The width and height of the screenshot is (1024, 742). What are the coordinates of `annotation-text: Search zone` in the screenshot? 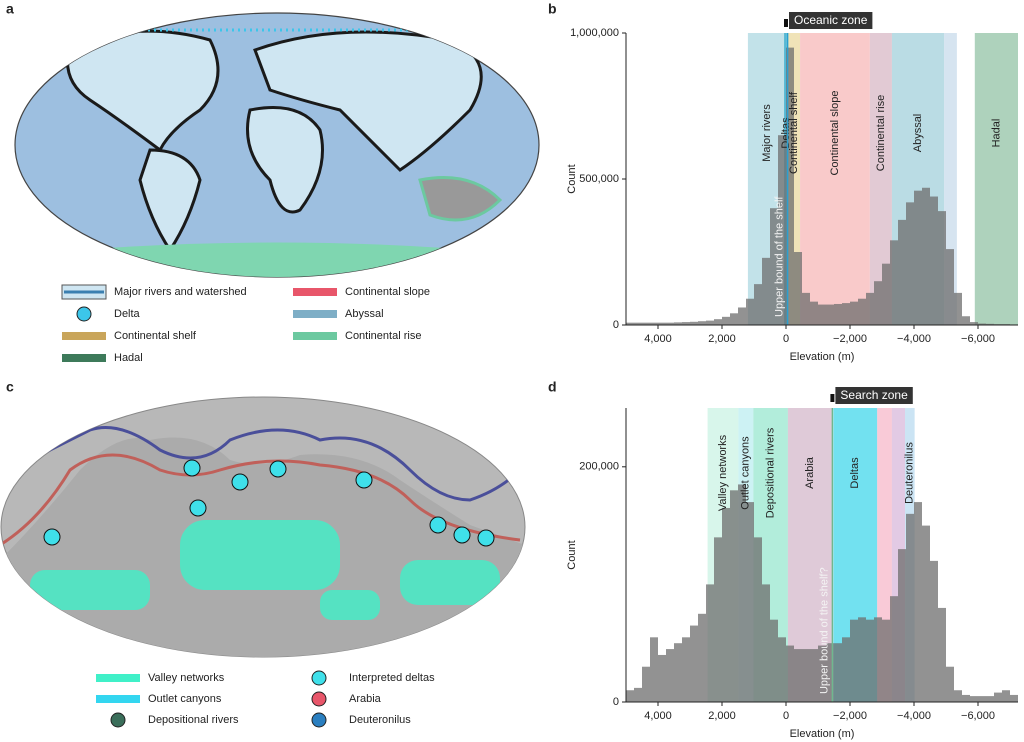 It's located at (874, 395).